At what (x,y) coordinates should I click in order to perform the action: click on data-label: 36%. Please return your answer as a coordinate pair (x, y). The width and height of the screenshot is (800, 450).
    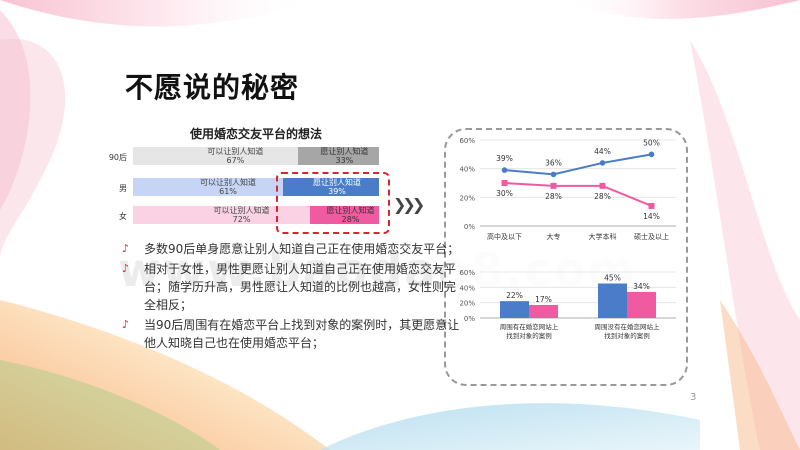
    Looking at the image, I should click on (553, 162).